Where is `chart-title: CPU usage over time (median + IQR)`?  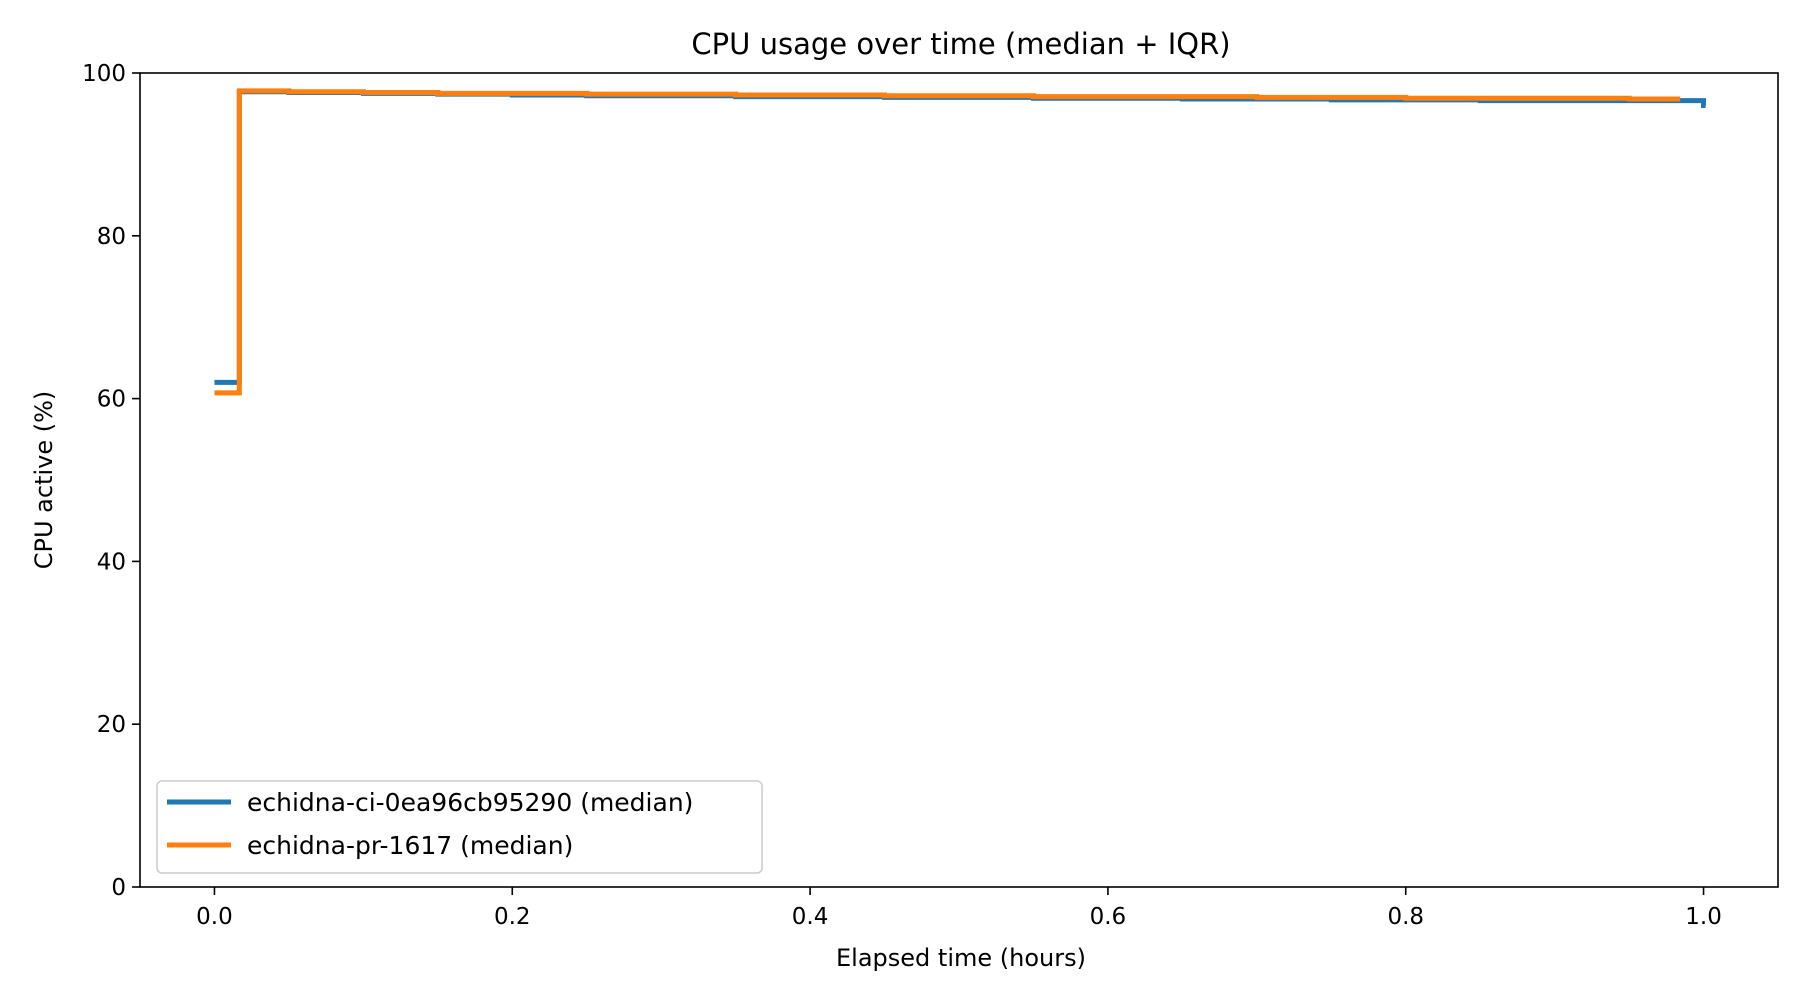
chart-title: CPU usage over time (median + IQR) is located at coordinates (960, 44).